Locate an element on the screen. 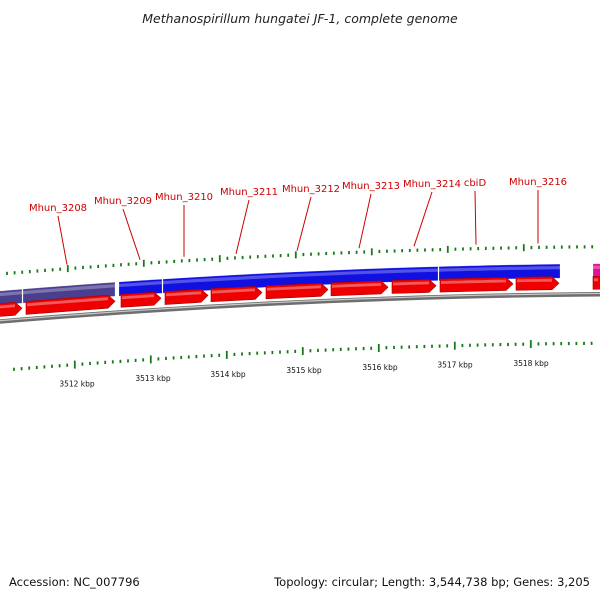  scale-label: 3516 kbp is located at coordinates (380, 367).